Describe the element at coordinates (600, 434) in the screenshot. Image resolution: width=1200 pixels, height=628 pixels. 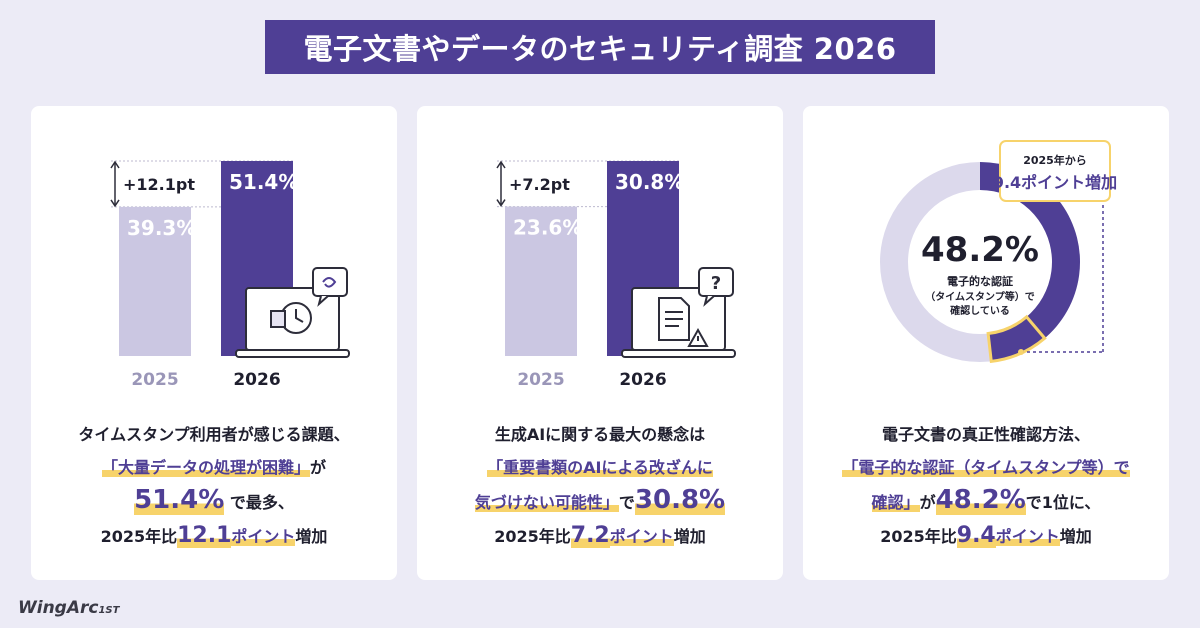
I see `desc-line: 生成AIに関する最大の懸念は` at that location.